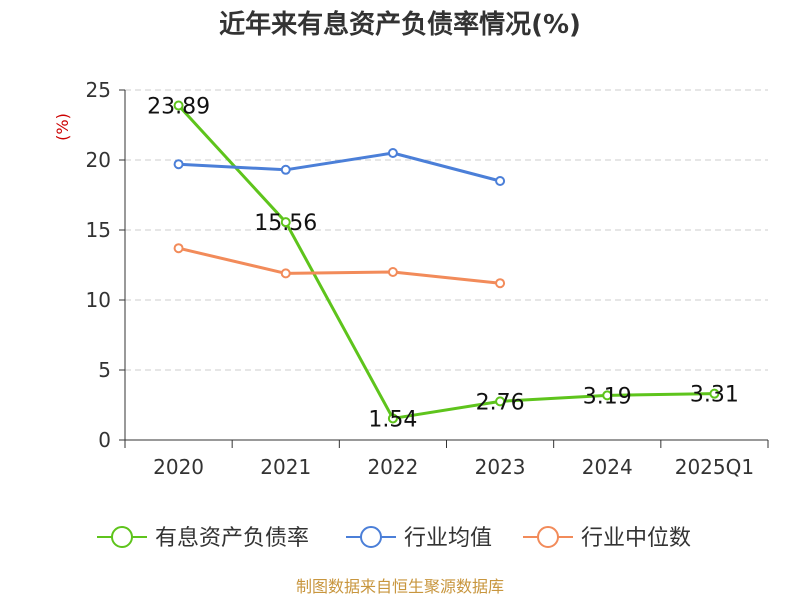 This screenshot has width=800, height=600. Describe the element at coordinates (98, 230) in the screenshot. I see `y-tick-label: 15` at that location.